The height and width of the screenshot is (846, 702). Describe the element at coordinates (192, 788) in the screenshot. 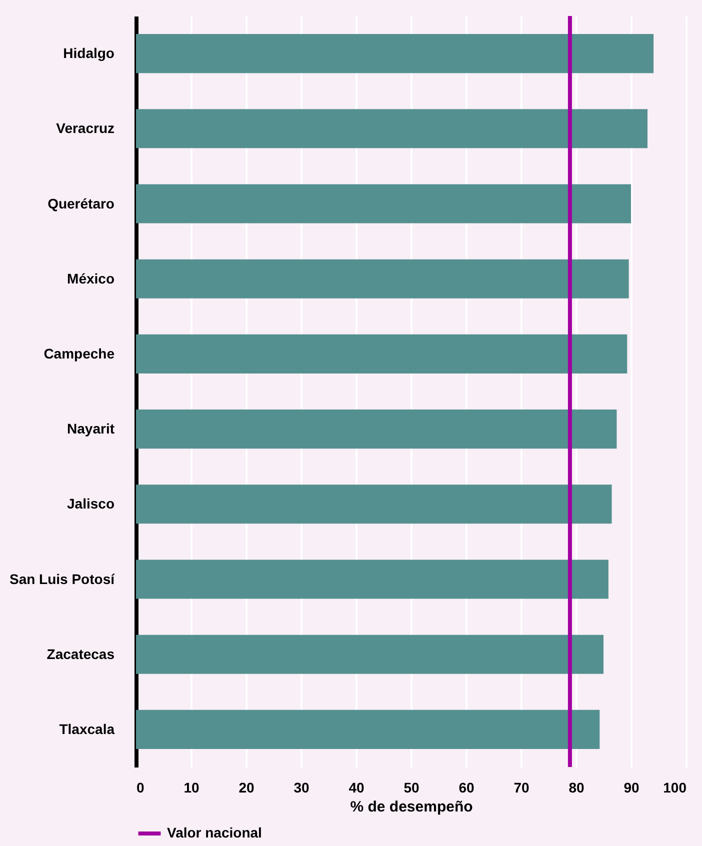

I see `x-tick-label: 10` at that location.